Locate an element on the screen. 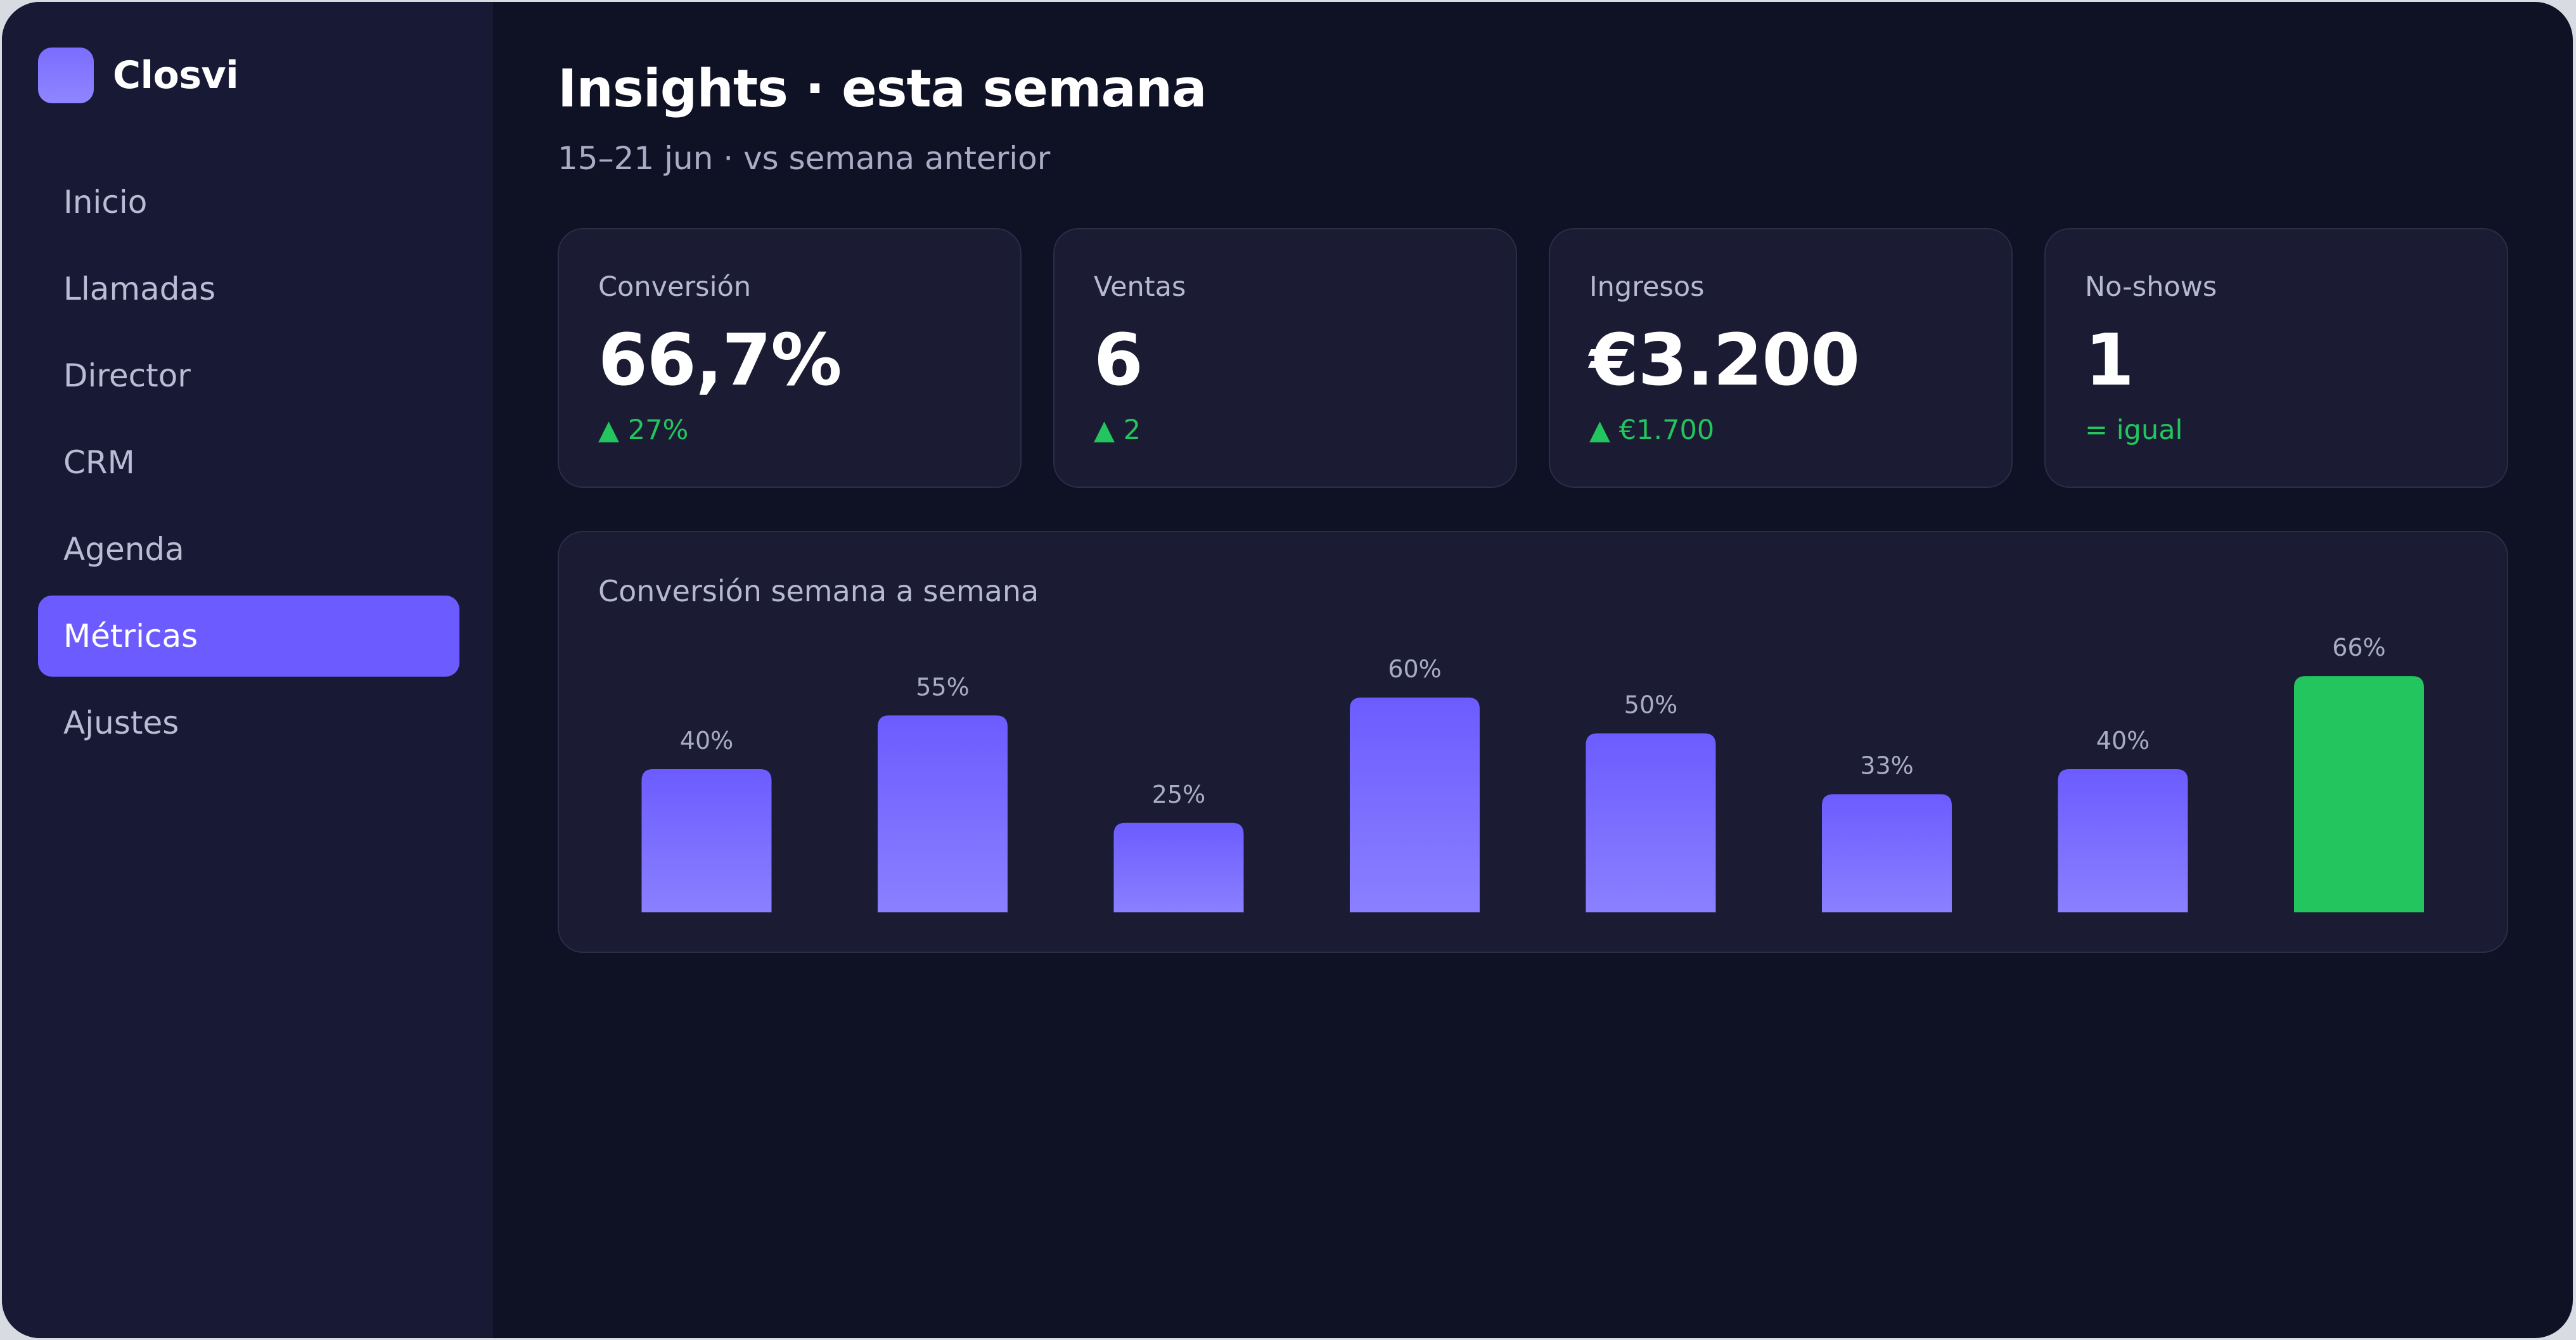 The height and width of the screenshot is (1340, 2576). sidebar-item-label: Agenda is located at coordinates (123, 549).